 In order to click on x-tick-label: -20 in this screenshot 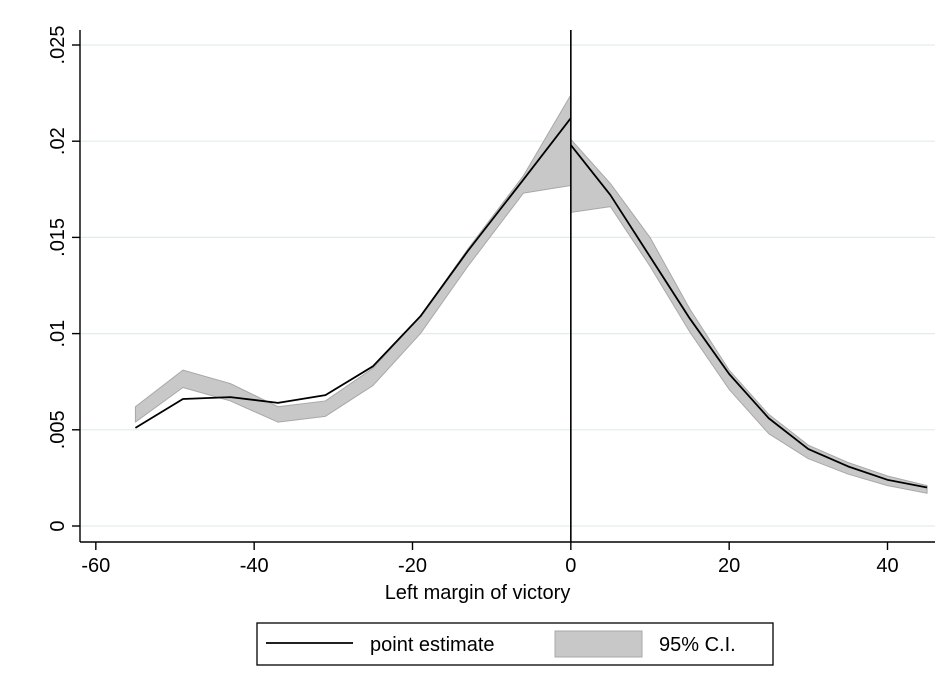, I will do `click(412, 566)`.